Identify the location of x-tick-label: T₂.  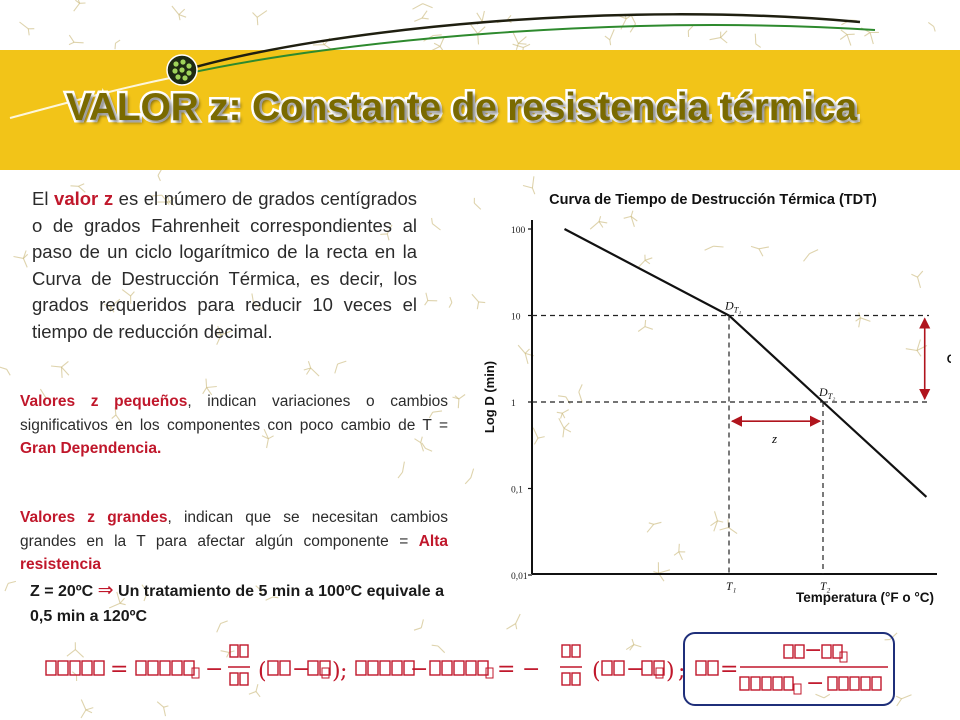
(825, 587).